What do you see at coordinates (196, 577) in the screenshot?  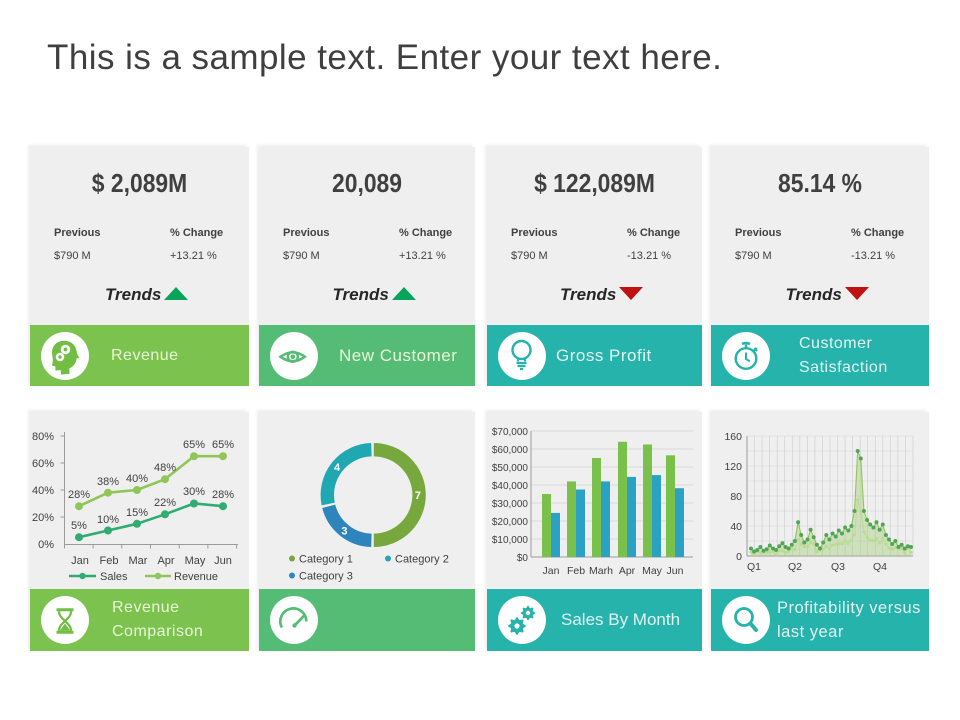 I see `svg-text: Revenue` at bounding box center [196, 577].